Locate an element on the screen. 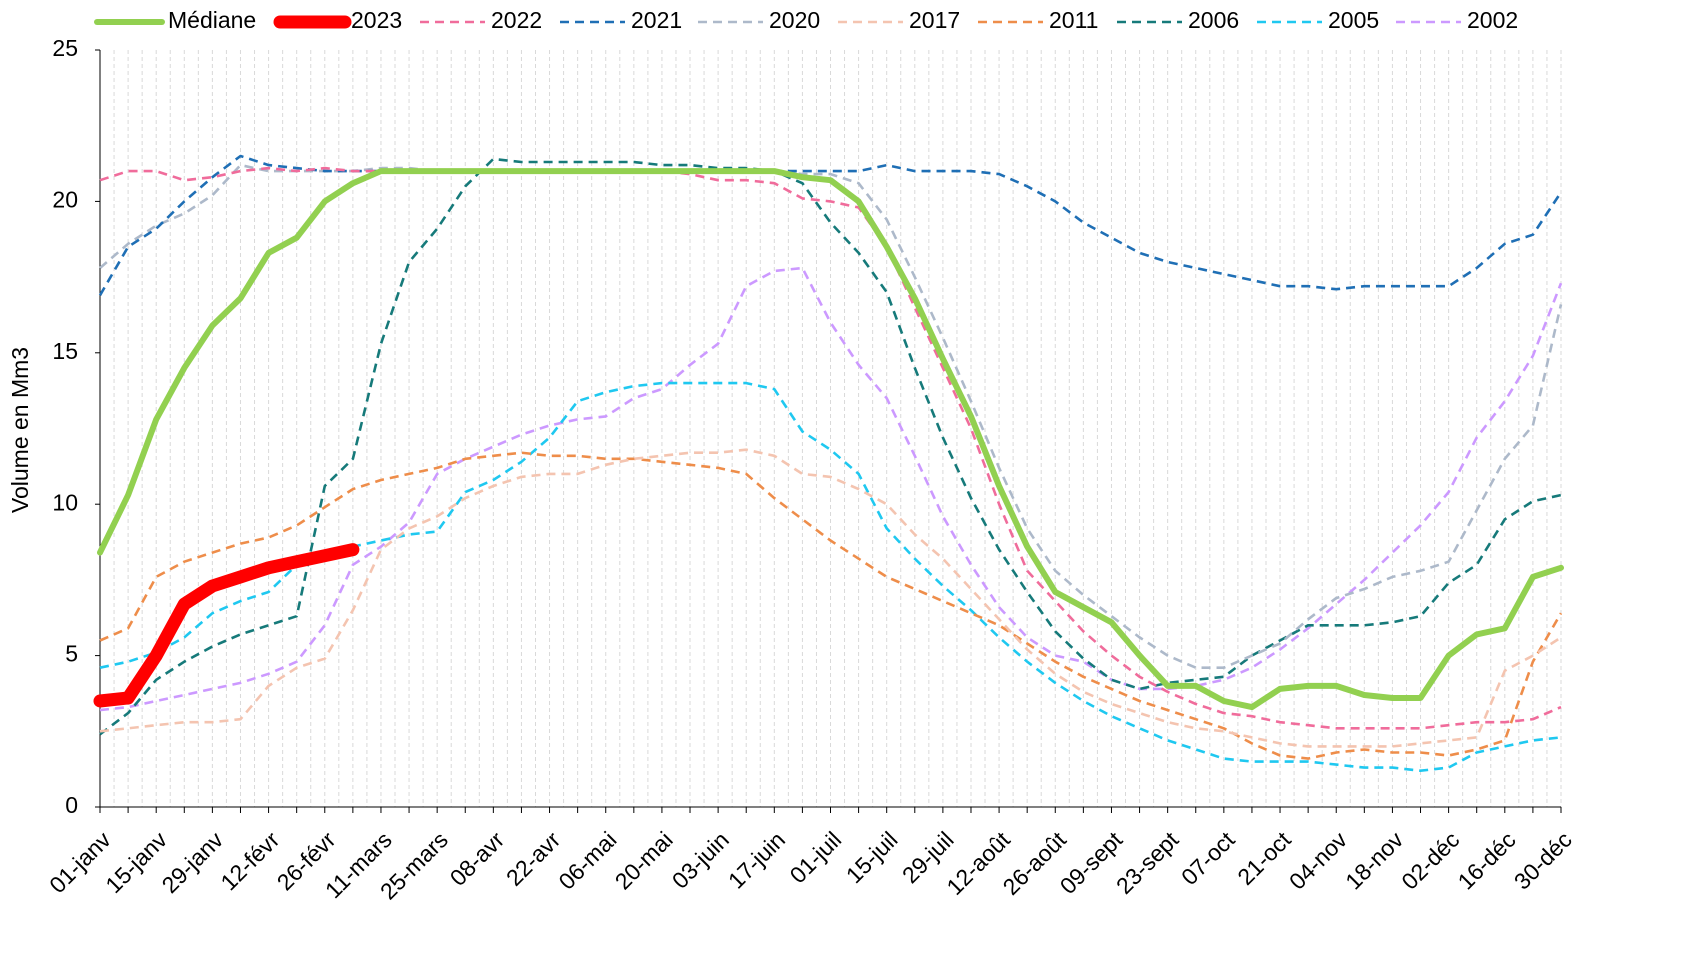  x-tick-label: 12-févr is located at coordinates (249, 860).